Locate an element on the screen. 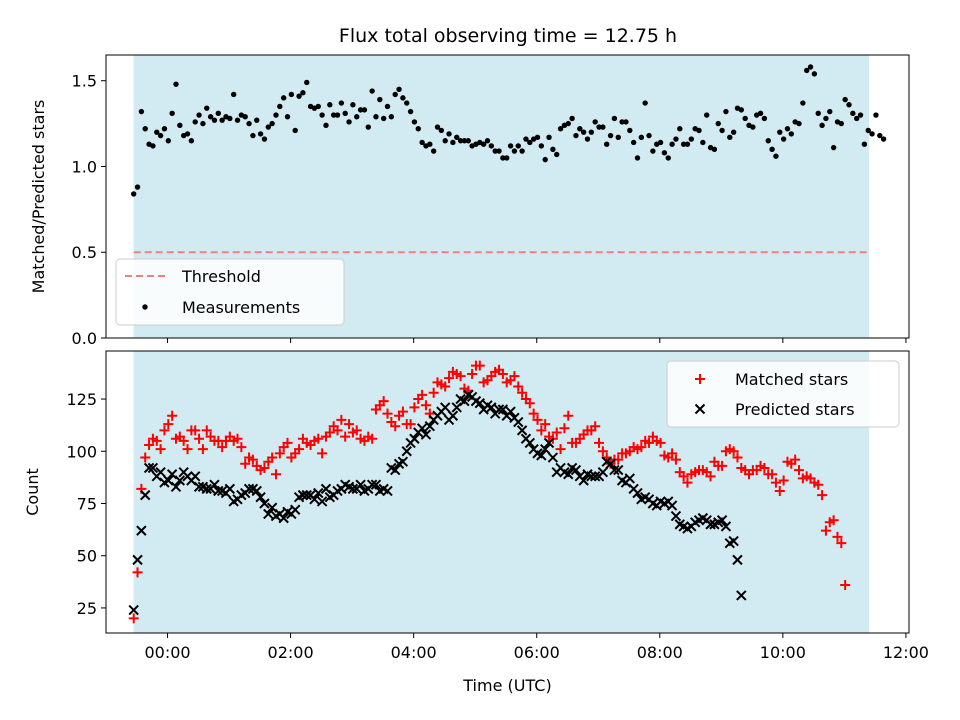 The image size is (960, 720). legend-measurements-label: Measurements is located at coordinates (241, 307).